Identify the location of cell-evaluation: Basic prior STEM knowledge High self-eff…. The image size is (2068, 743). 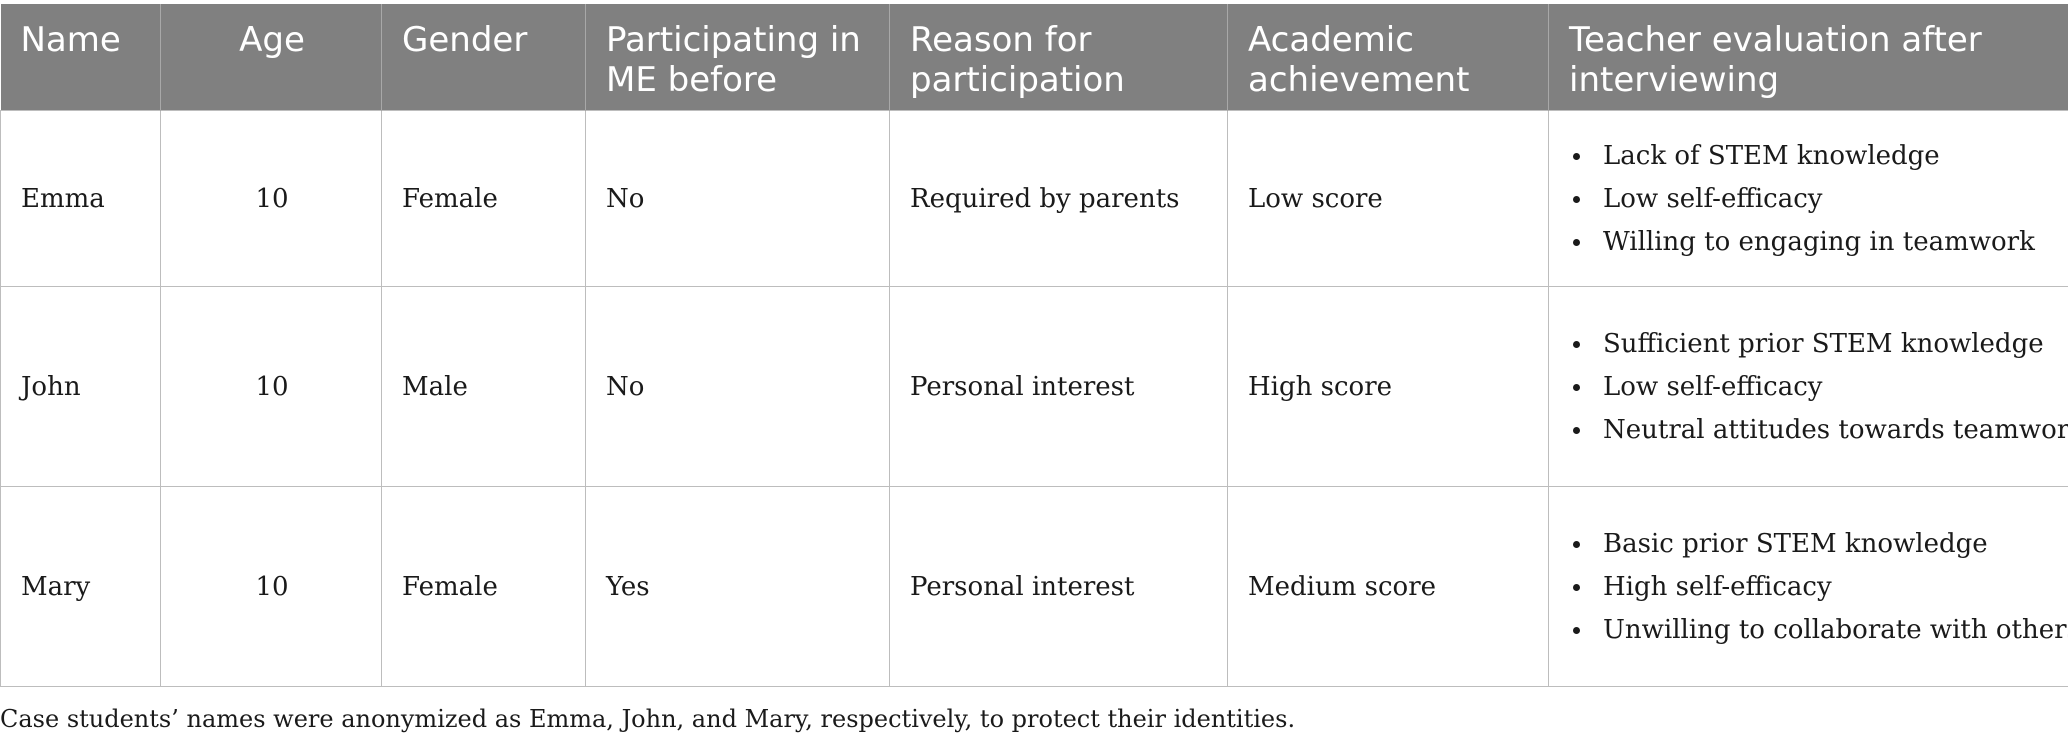
(1808, 586).